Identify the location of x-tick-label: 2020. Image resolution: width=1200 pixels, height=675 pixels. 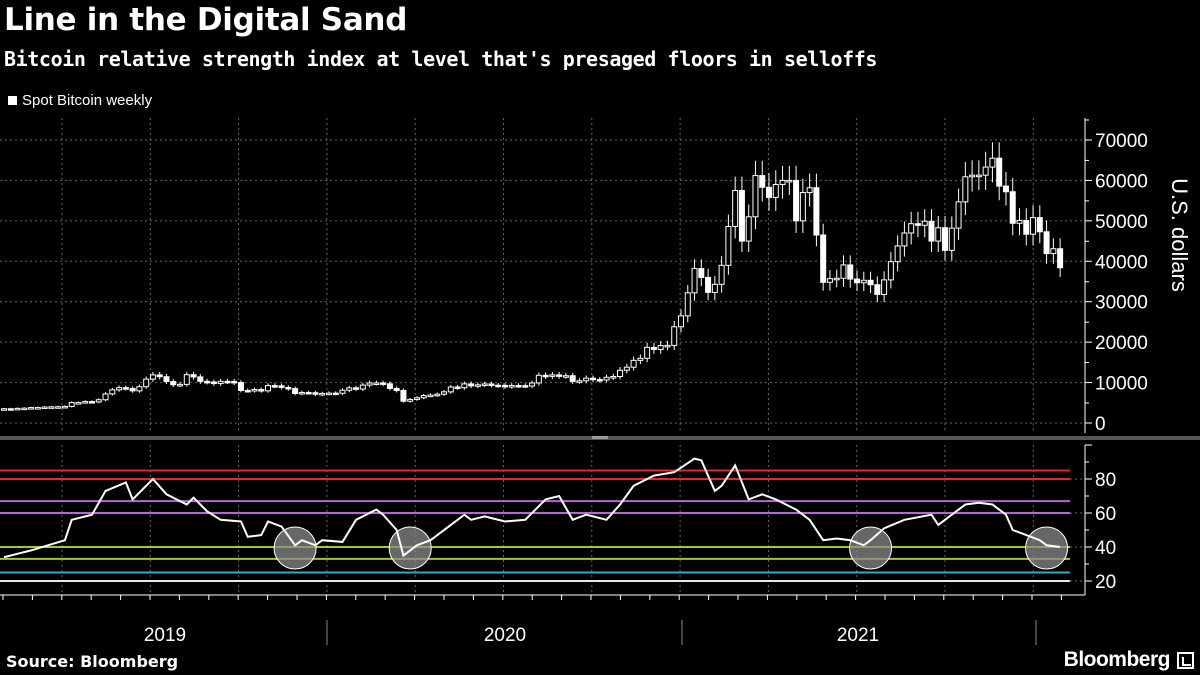
(505, 635).